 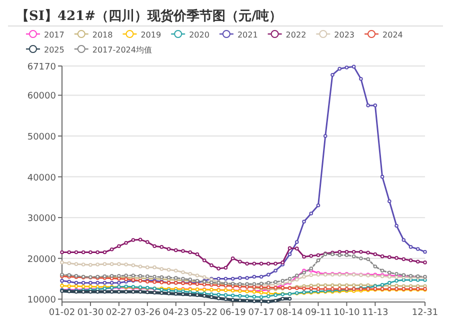 What do you see at coordinates (233, 313) in the screenshot?
I see `x-tick-label: 06-19` at bounding box center [233, 313].